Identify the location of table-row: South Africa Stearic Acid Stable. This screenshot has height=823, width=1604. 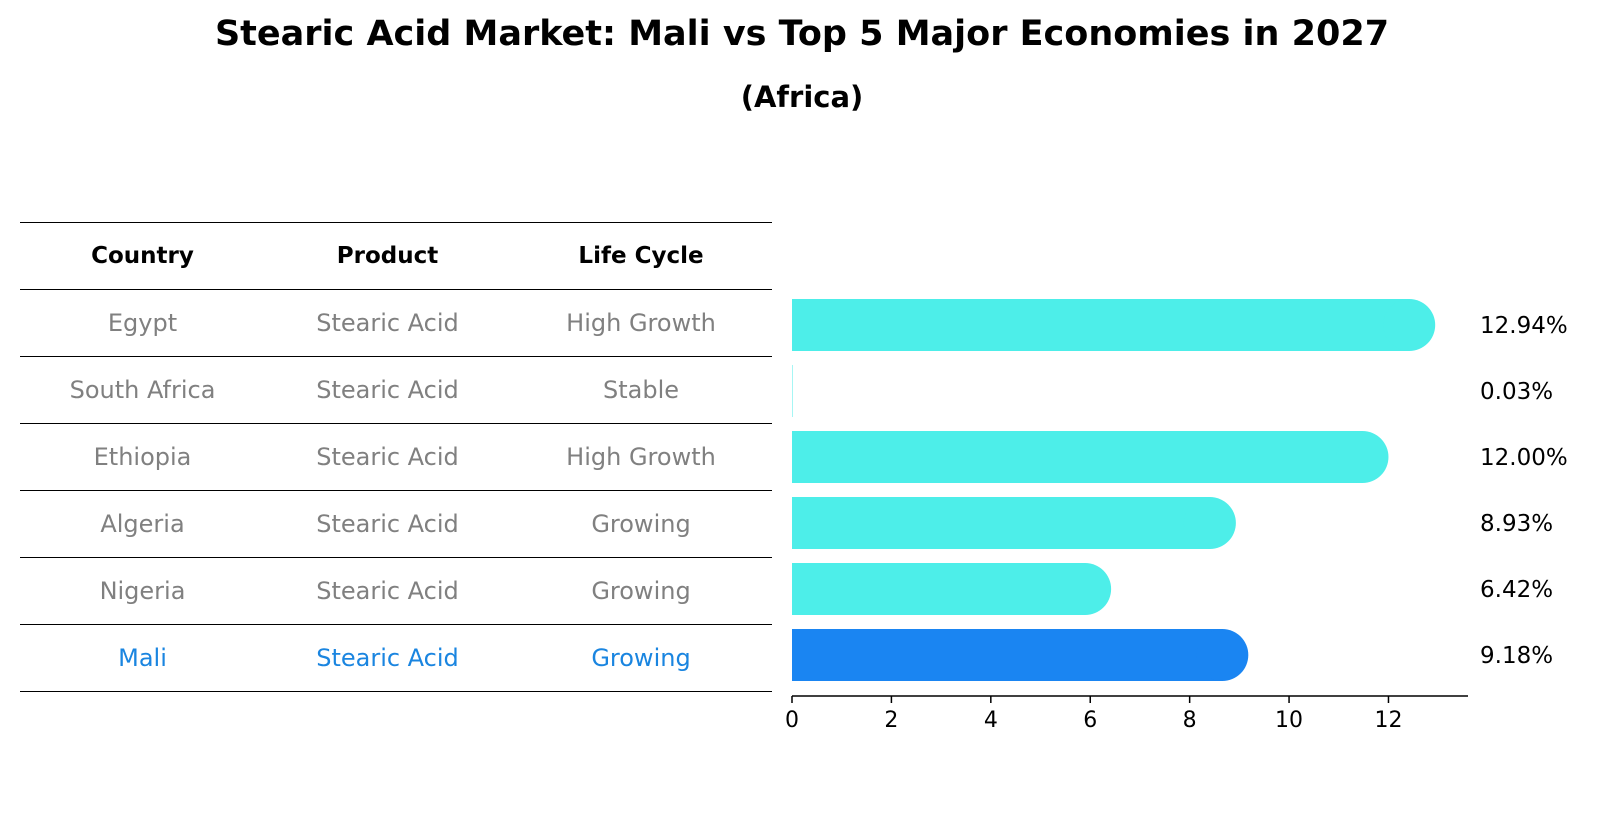
(396, 390).